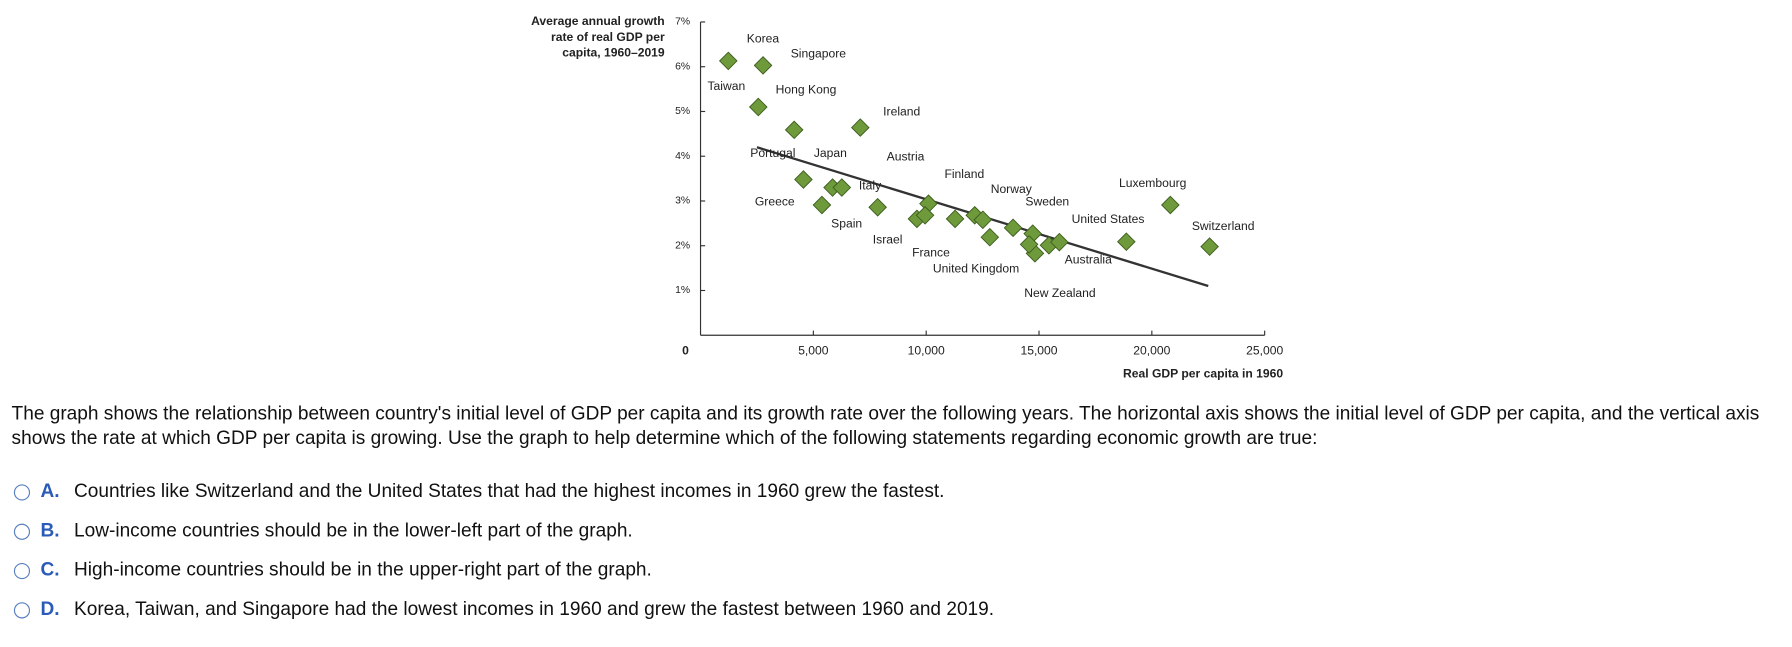 The image size is (1792, 647). I want to click on point-label: Israel, so click(888, 240).